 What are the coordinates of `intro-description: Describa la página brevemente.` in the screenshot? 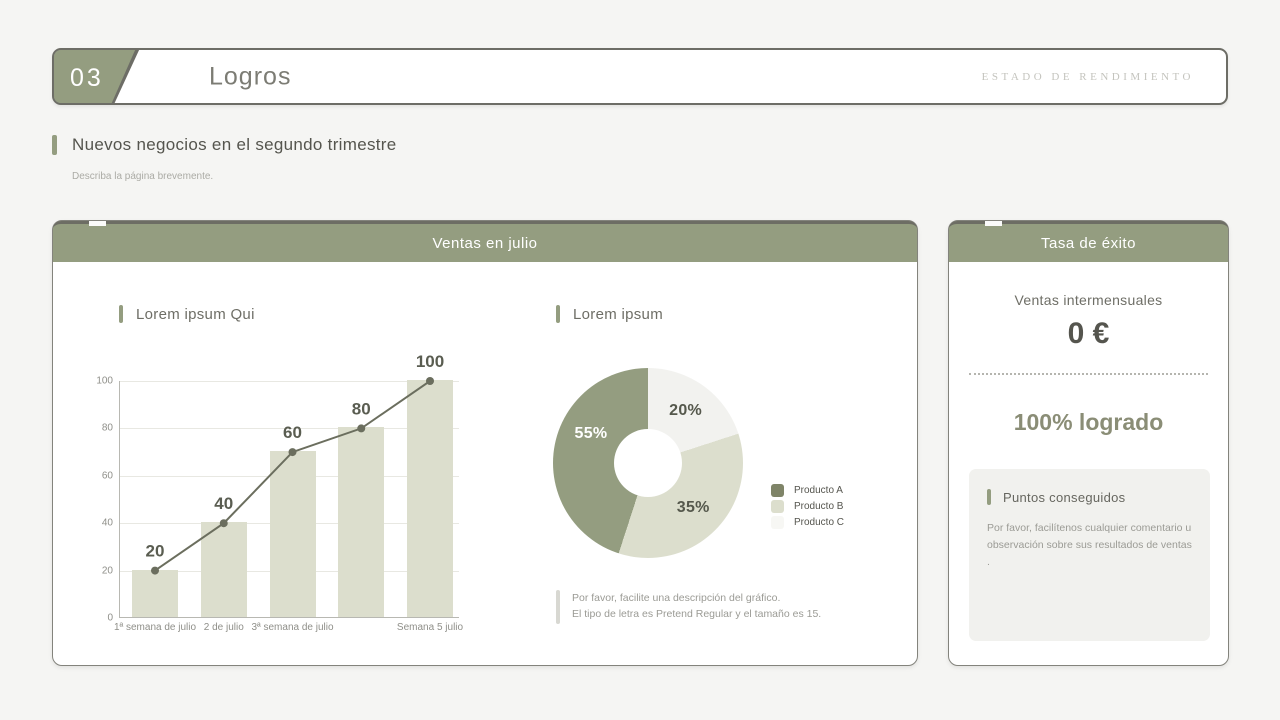 It's located at (143, 176).